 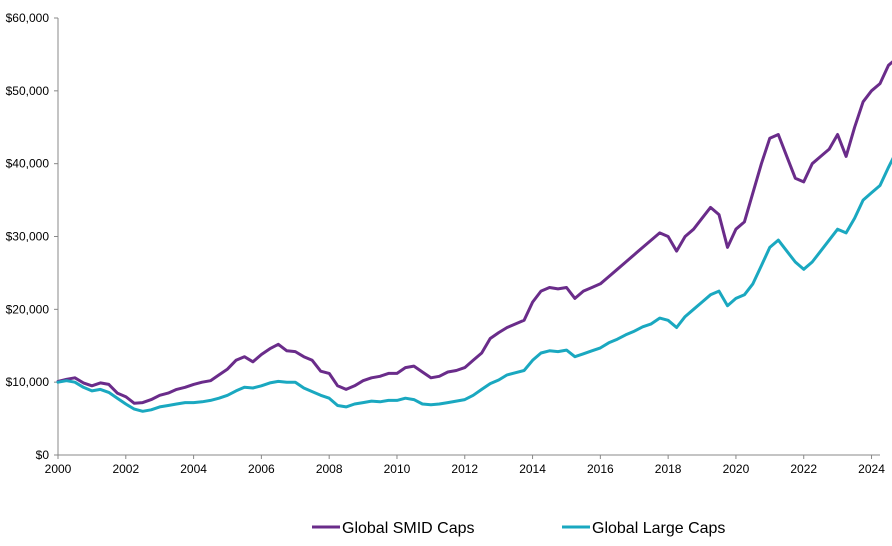 What do you see at coordinates (518, 528) in the screenshot?
I see `chart-legend: Global SMID Caps Global Large Caps` at bounding box center [518, 528].